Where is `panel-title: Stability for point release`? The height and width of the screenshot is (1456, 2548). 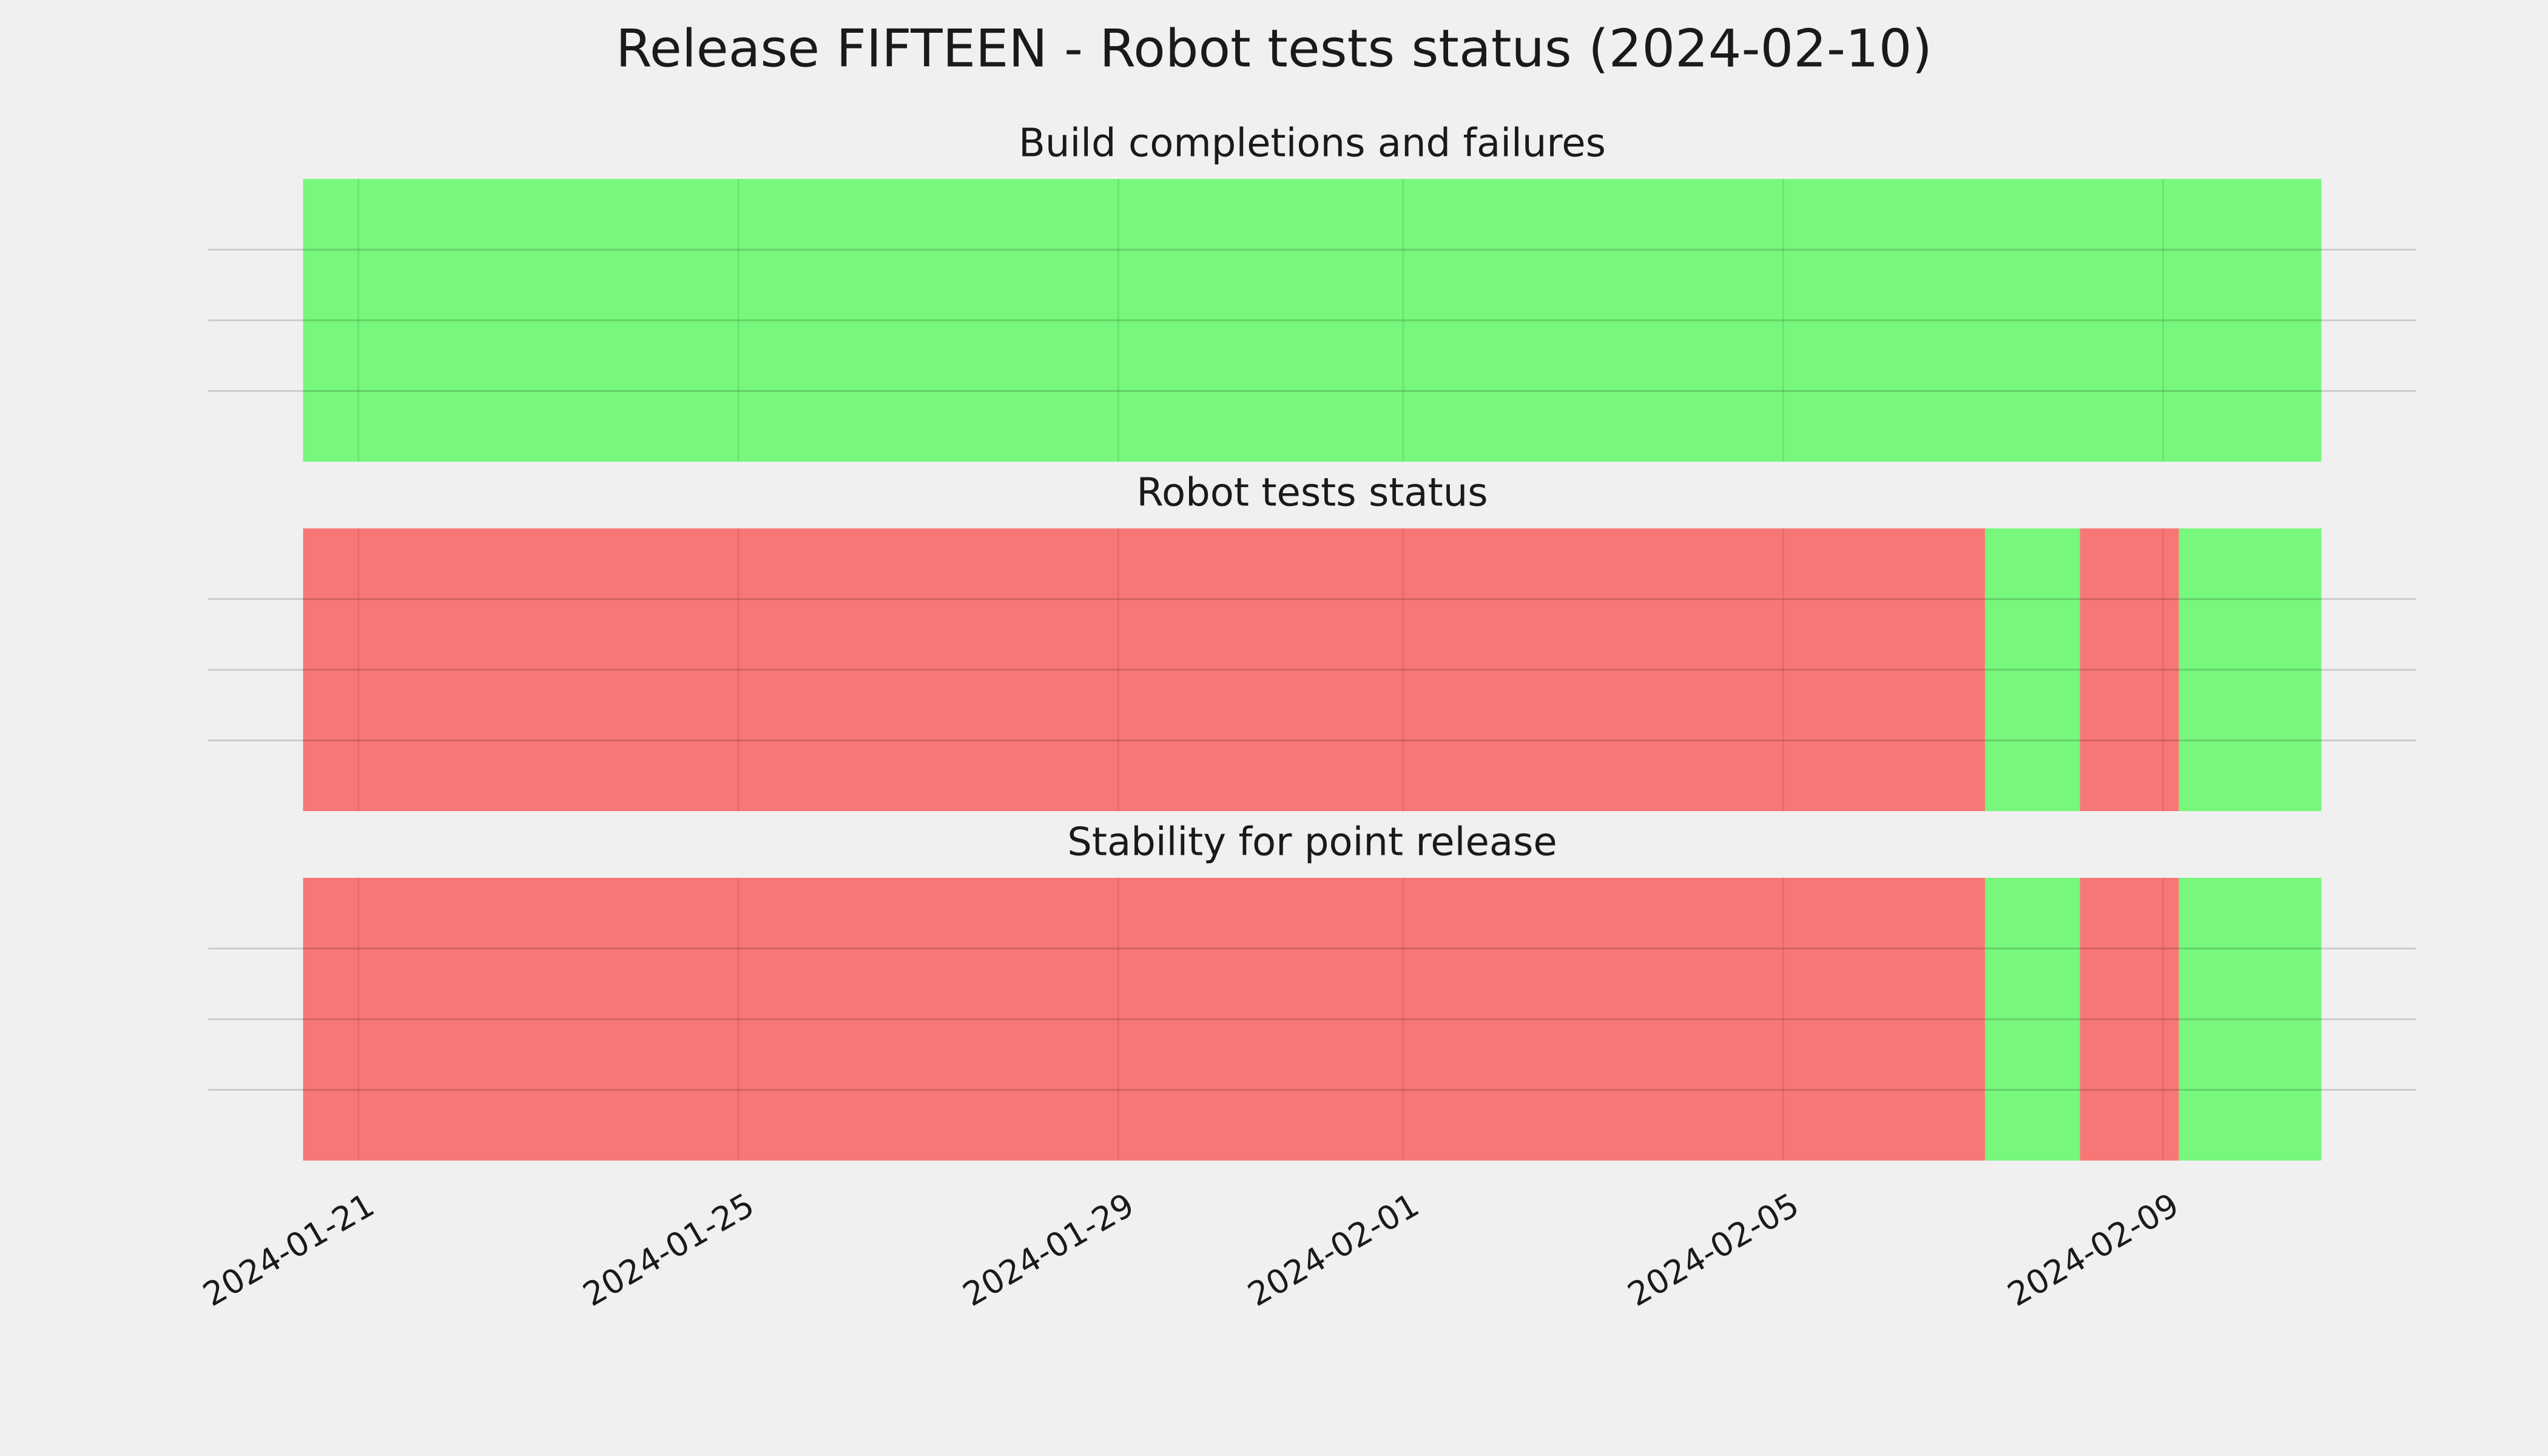 panel-title: Stability for point release is located at coordinates (1312, 842).